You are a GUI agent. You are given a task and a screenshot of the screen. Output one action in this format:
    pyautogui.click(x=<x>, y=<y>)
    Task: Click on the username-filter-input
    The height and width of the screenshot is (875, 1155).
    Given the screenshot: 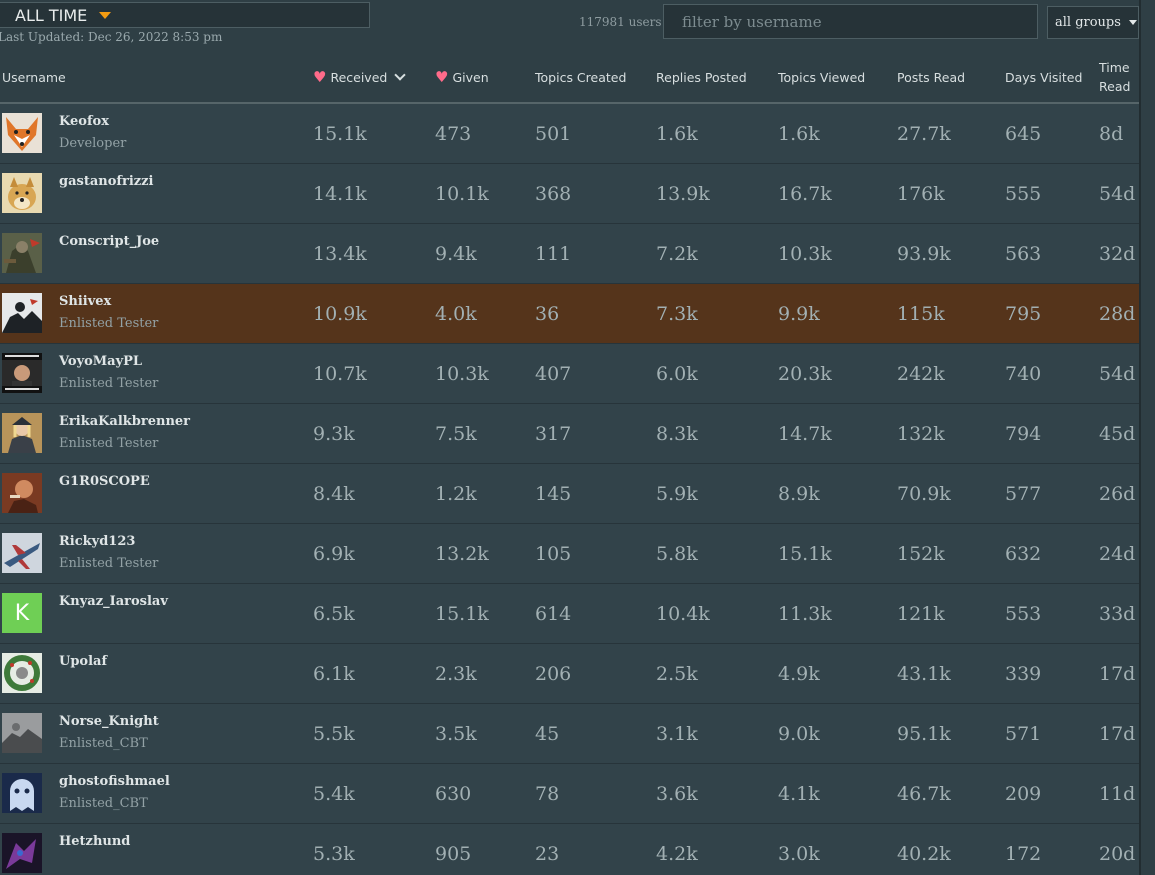 What is the action you would take?
    pyautogui.click(x=850, y=21)
    